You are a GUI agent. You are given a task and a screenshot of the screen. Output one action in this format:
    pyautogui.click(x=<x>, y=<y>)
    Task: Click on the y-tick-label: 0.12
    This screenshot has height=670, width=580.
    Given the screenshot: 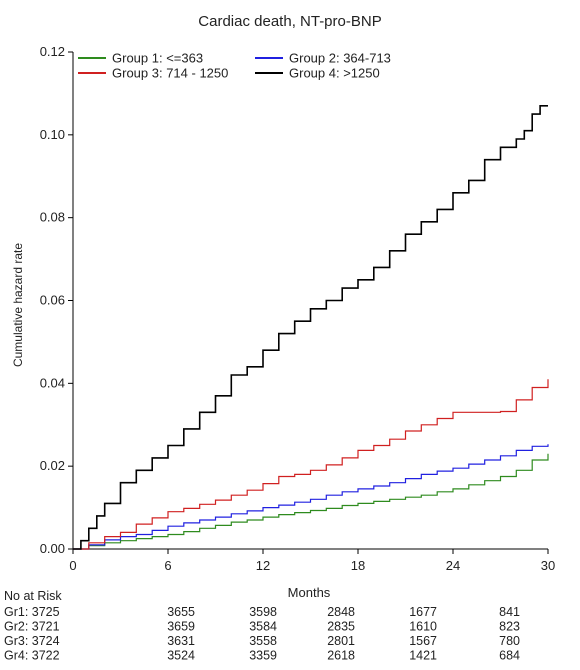 What is the action you would take?
    pyautogui.click(x=52, y=51)
    